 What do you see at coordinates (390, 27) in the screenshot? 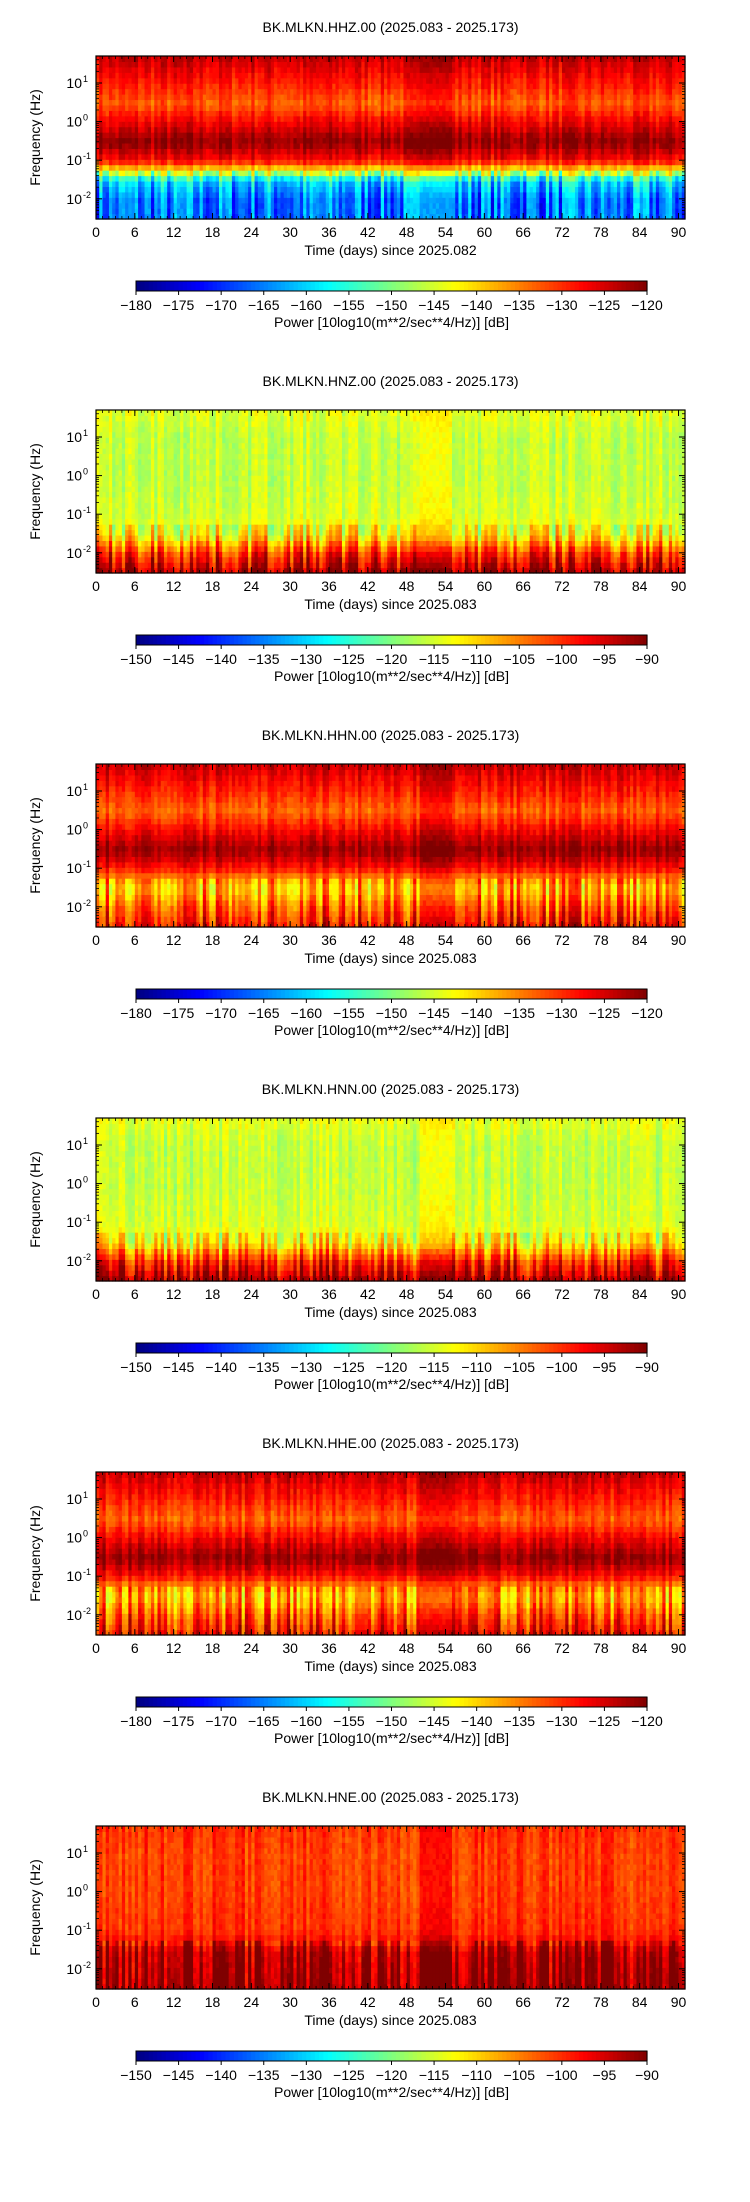
I see `panel-title: BK.MLKN.HHZ.00 (2025.083 - 2025.173)` at bounding box center [390, 27].